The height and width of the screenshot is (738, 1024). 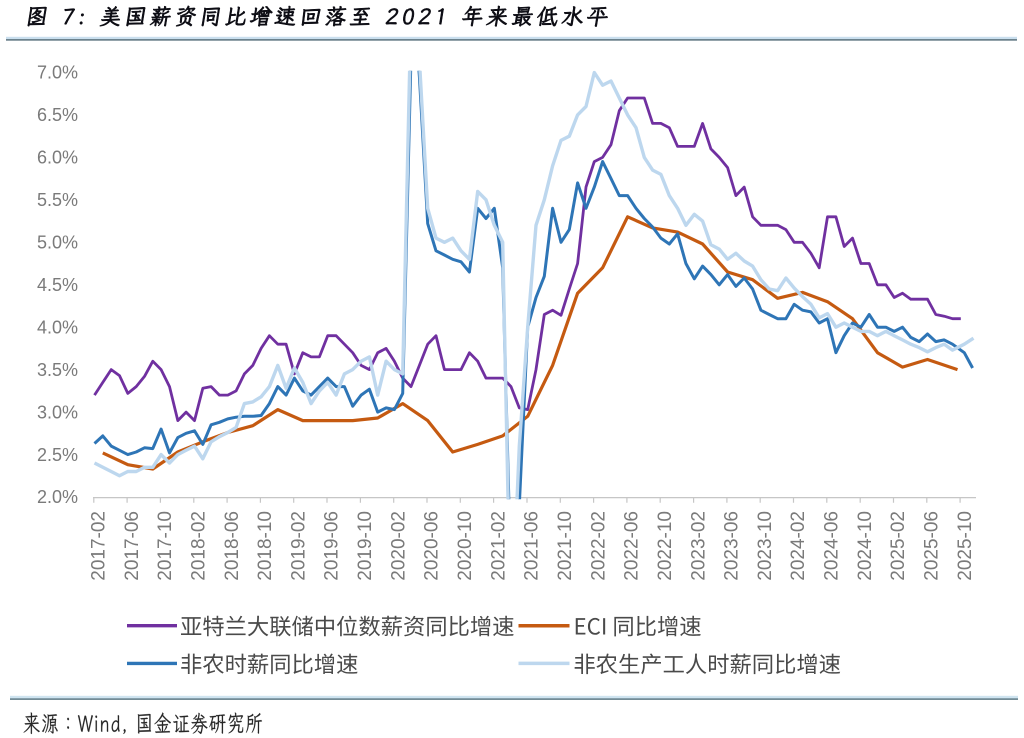 I want to click on svg-text: 2017-02, so click(x=99, y=546).